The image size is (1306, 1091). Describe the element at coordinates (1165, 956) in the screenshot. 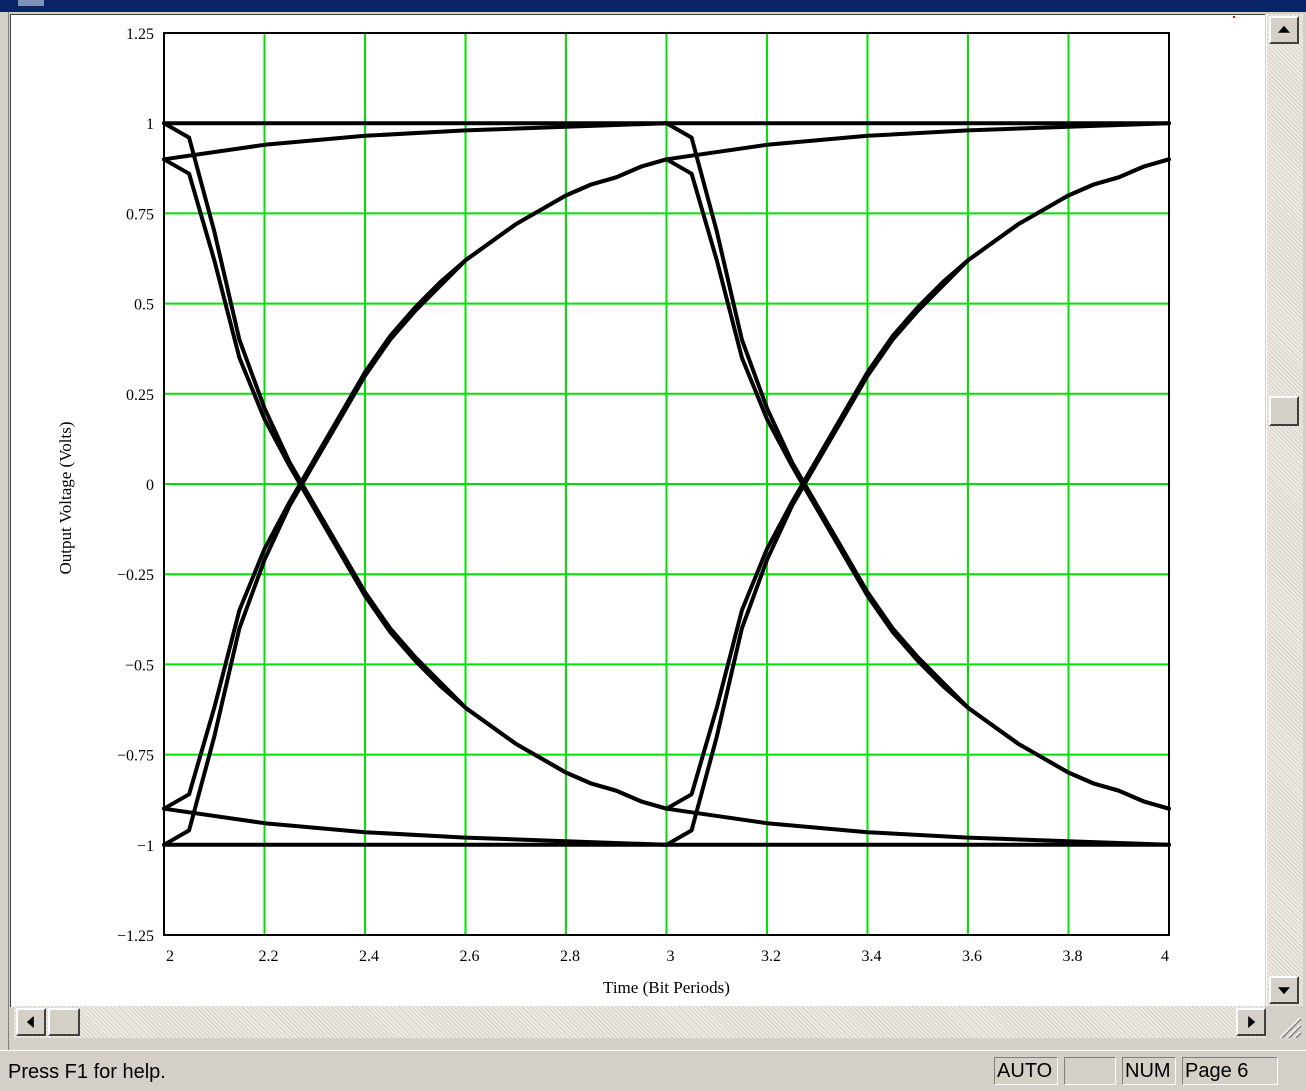

I see `x-tick-label: 4` at that location.